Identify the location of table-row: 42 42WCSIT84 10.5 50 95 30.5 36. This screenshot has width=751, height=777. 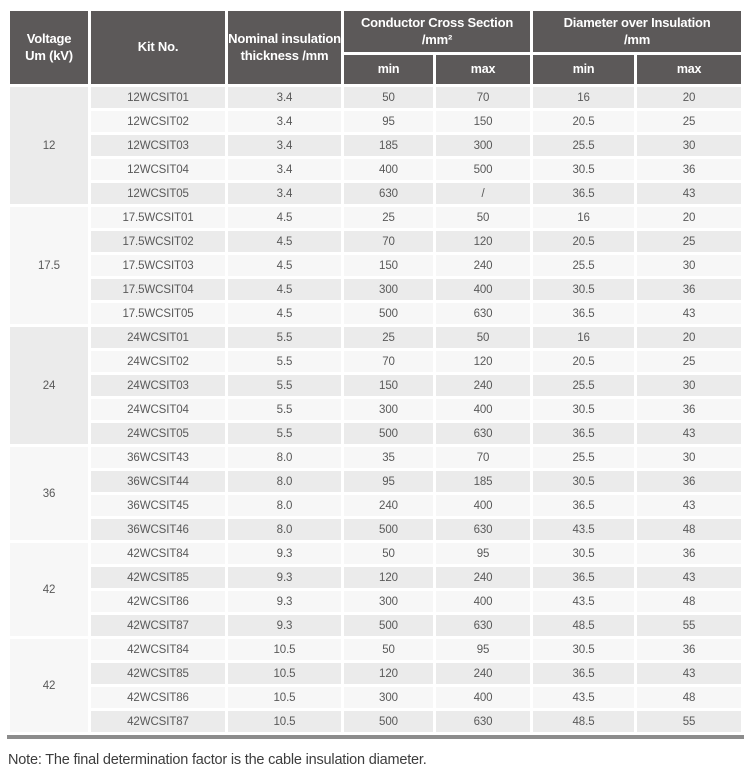
(376, 685).